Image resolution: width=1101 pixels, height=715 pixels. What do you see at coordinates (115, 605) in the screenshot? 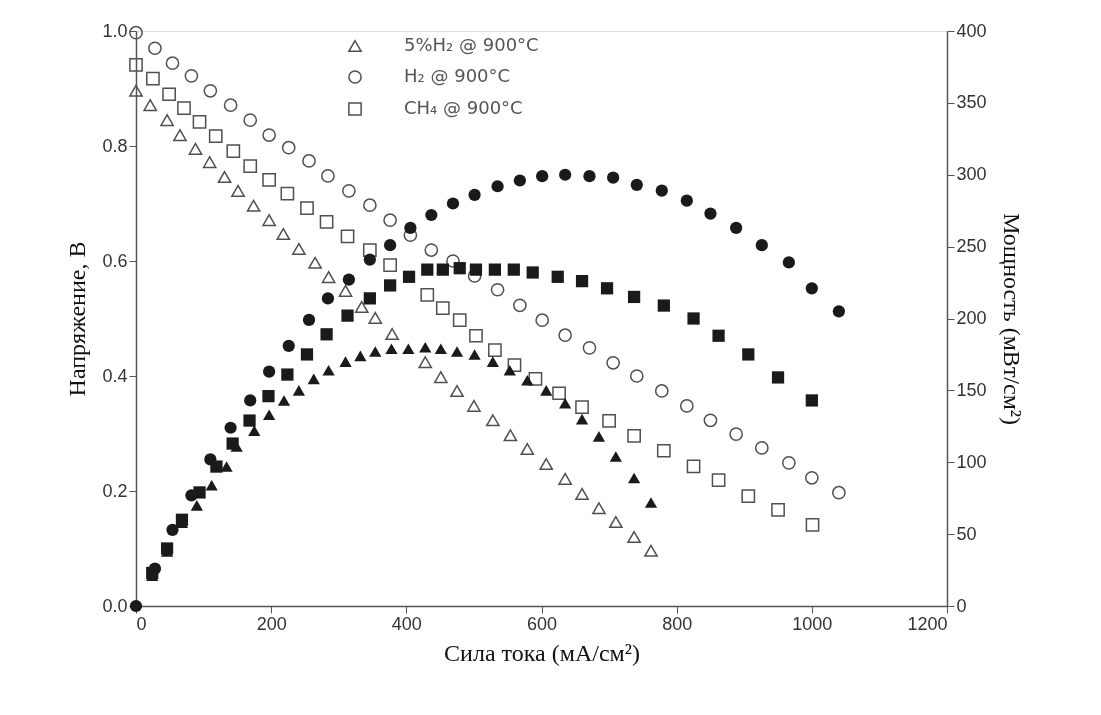
I see `y-tick-label: 0.0` at bounding box center [115, 605].